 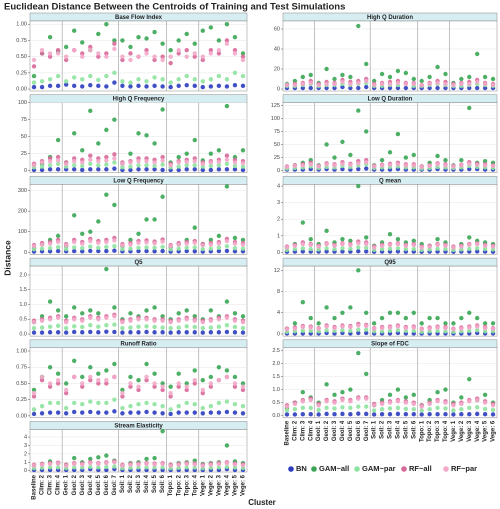 What do you see at coordinates (303, 430) in the screenshot?
I see `x-tick-label: Clim: 3` at bounding box center [303, 430].